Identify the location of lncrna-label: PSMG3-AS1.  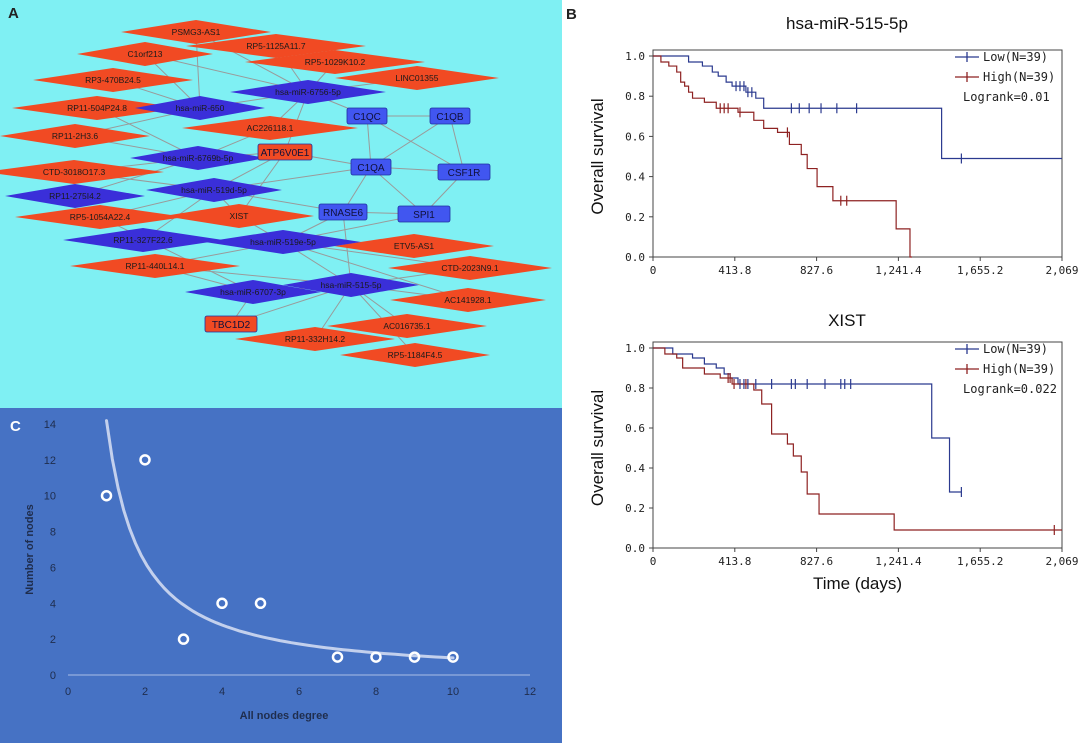
(196, 32).